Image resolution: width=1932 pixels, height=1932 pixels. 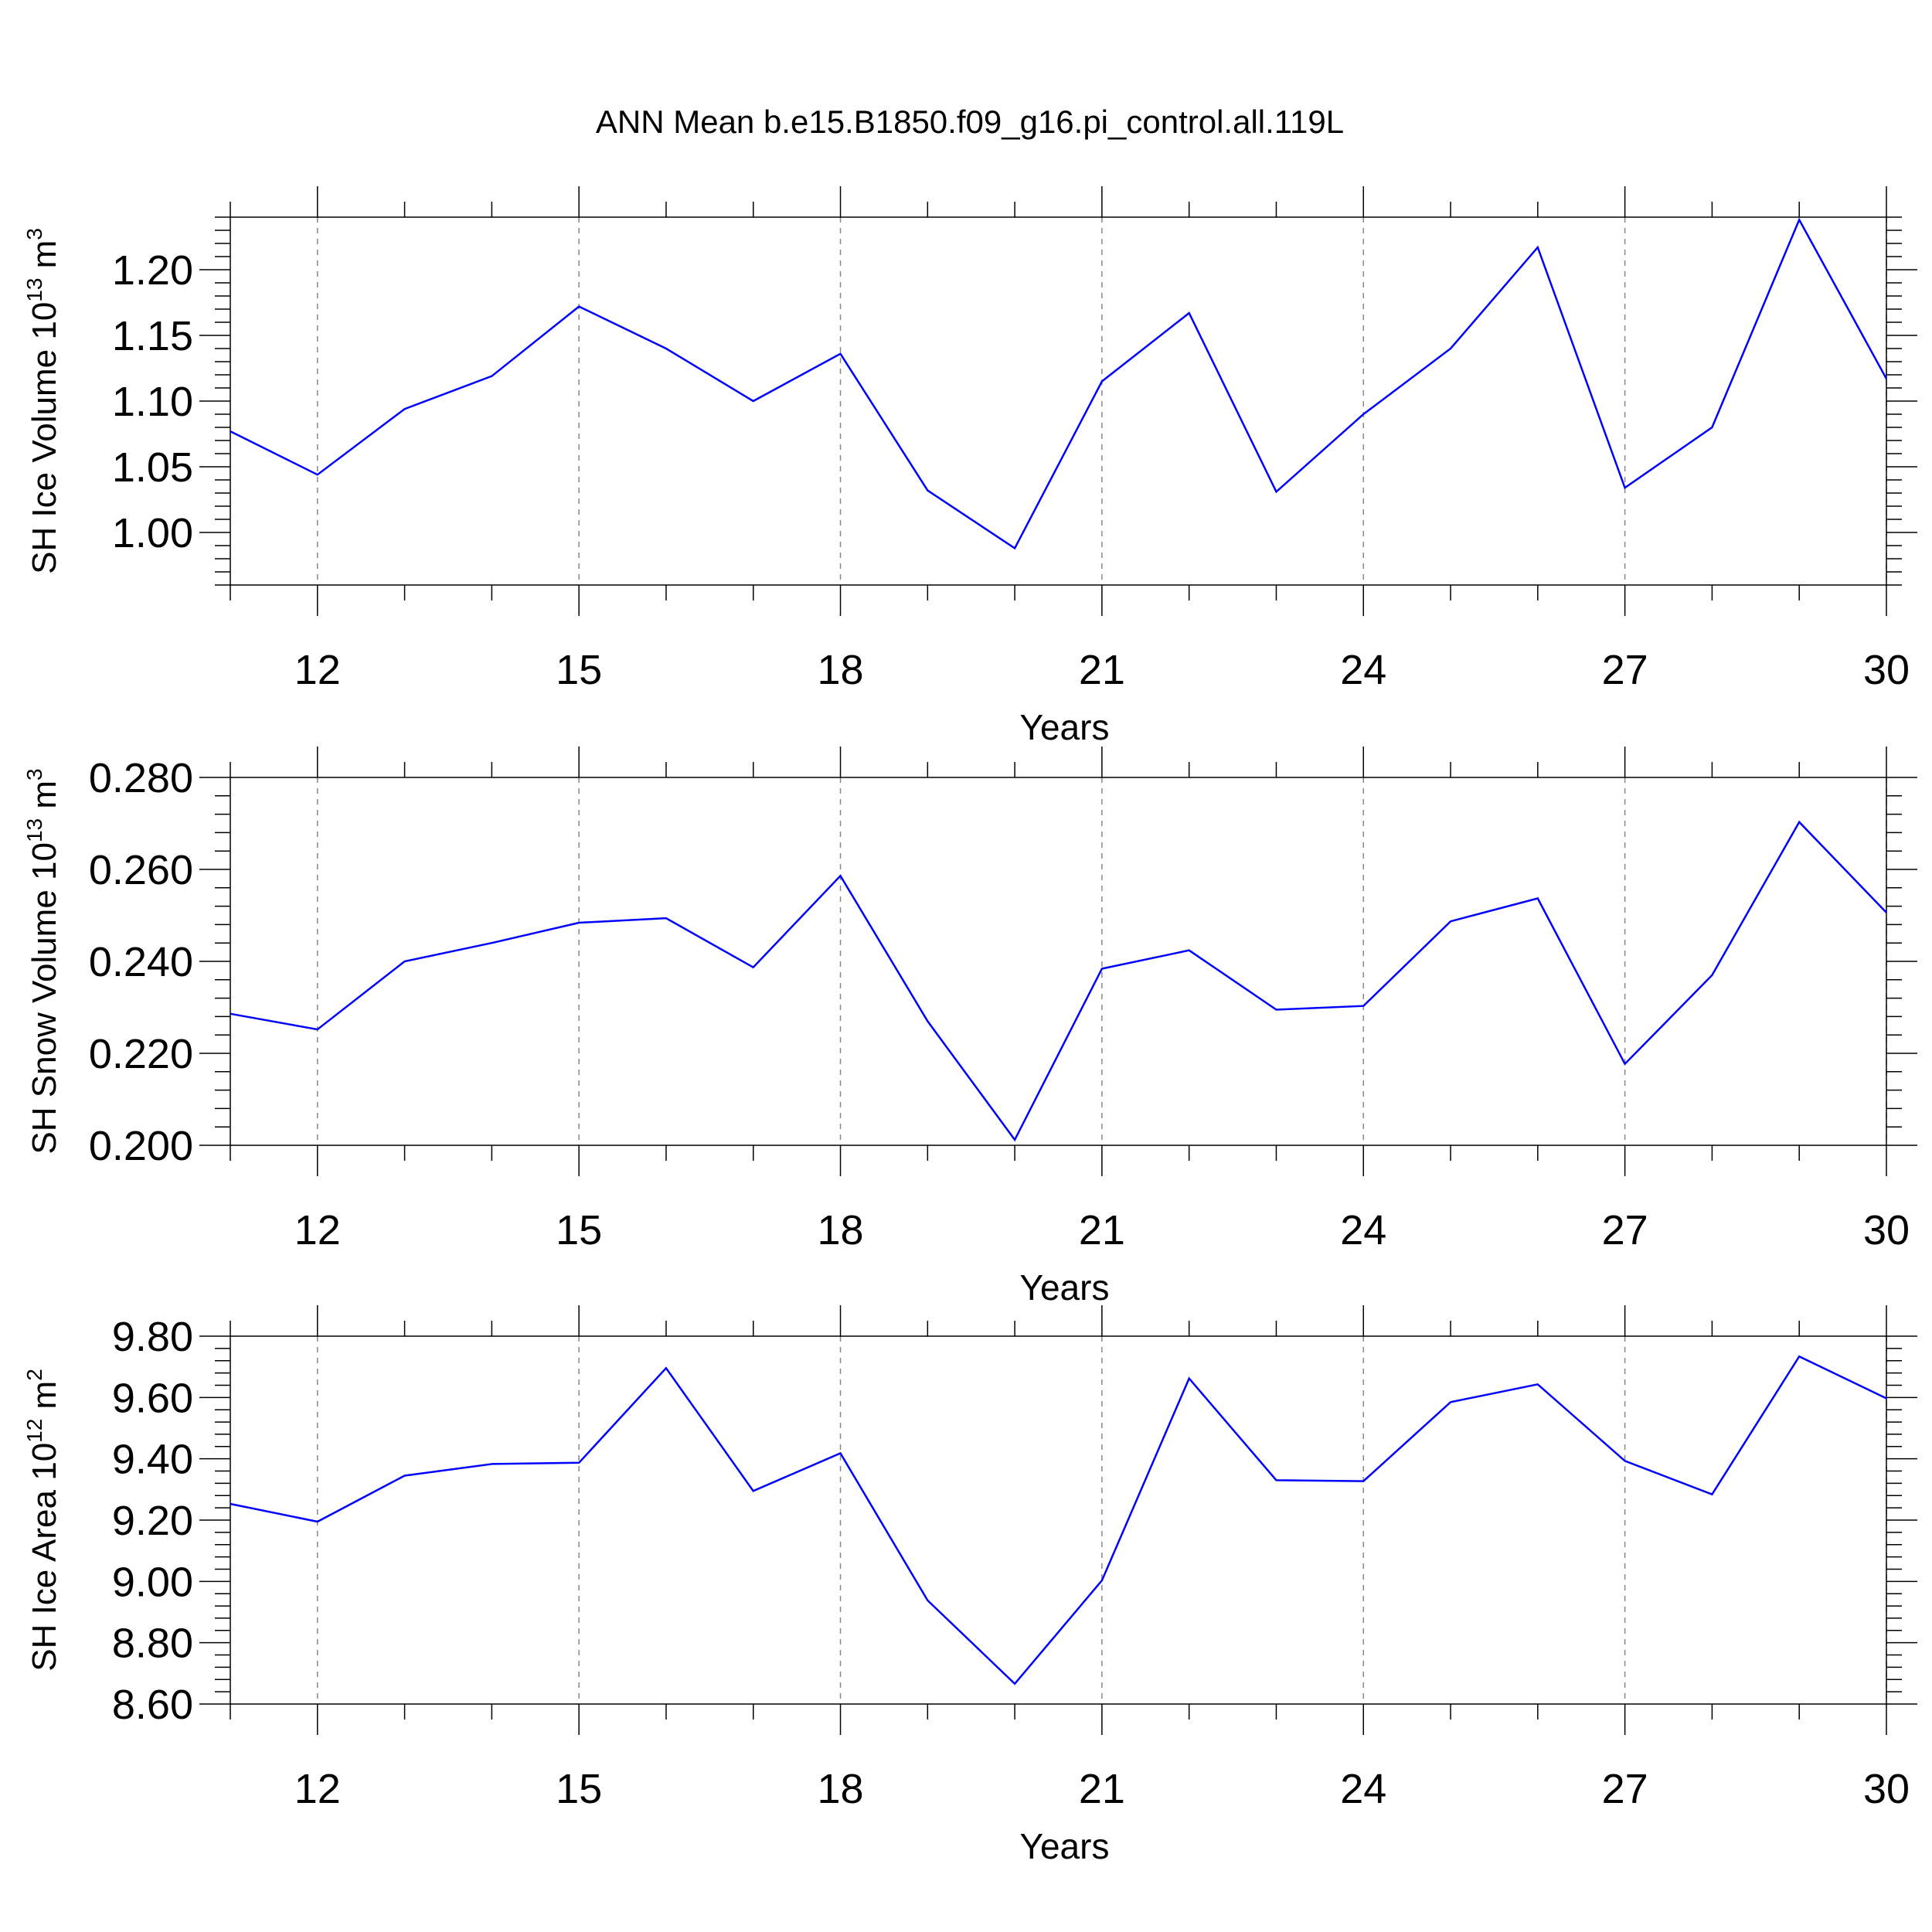 What do you see at coordinates (152, 533) in the screenshot?
I see `y-tick-label: 1.00` at bounding box center [152, 533].